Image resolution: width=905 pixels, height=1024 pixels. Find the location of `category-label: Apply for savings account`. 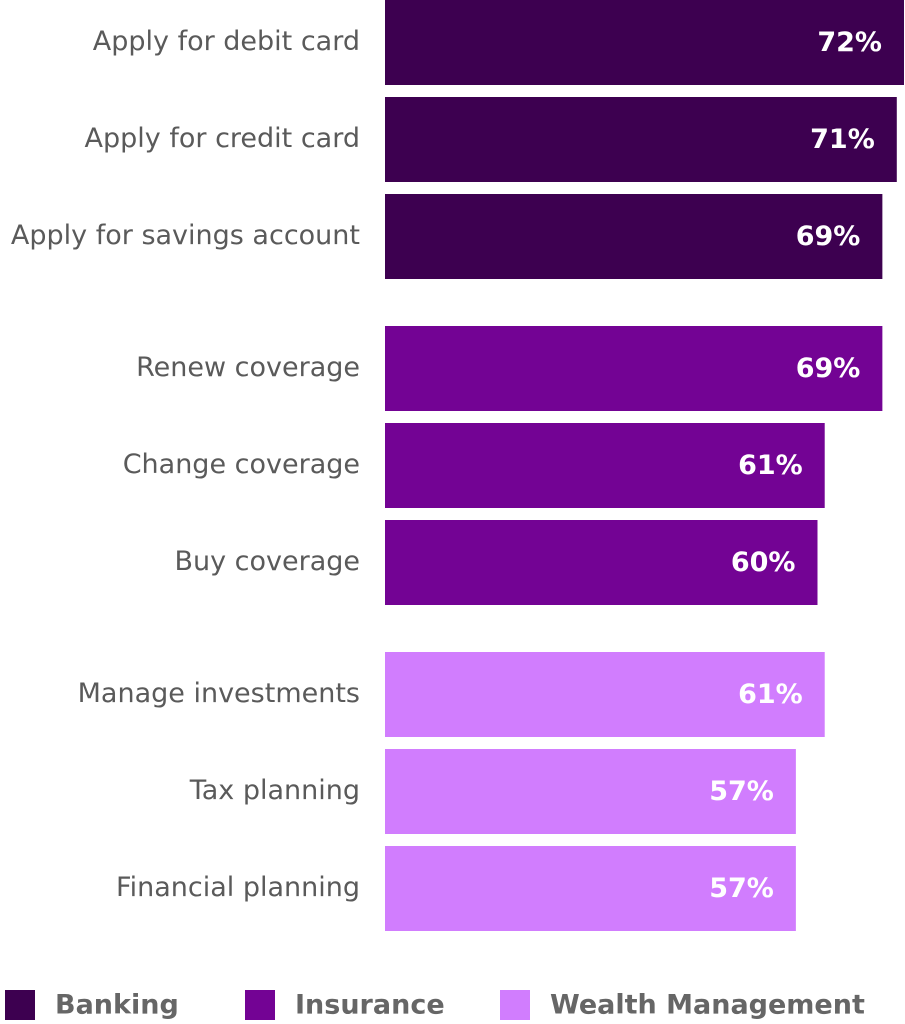

category-label: Apply for savings account is located at coordinates (185, 235).